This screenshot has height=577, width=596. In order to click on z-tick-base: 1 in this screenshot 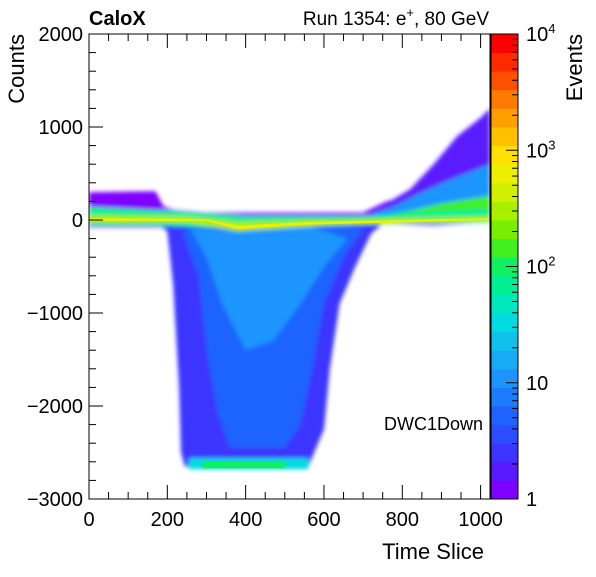, I will do `click(531, 500)`.